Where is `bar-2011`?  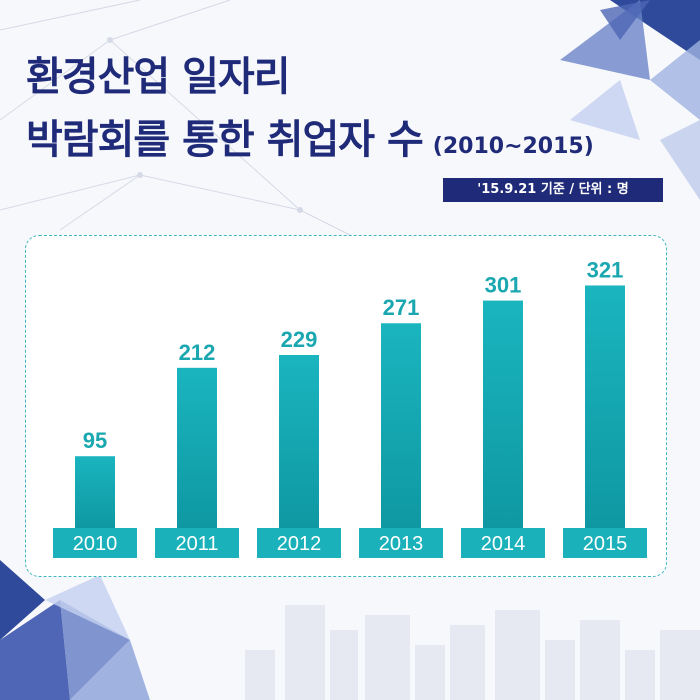 bar-2011 is located at coordinates (197, 447).